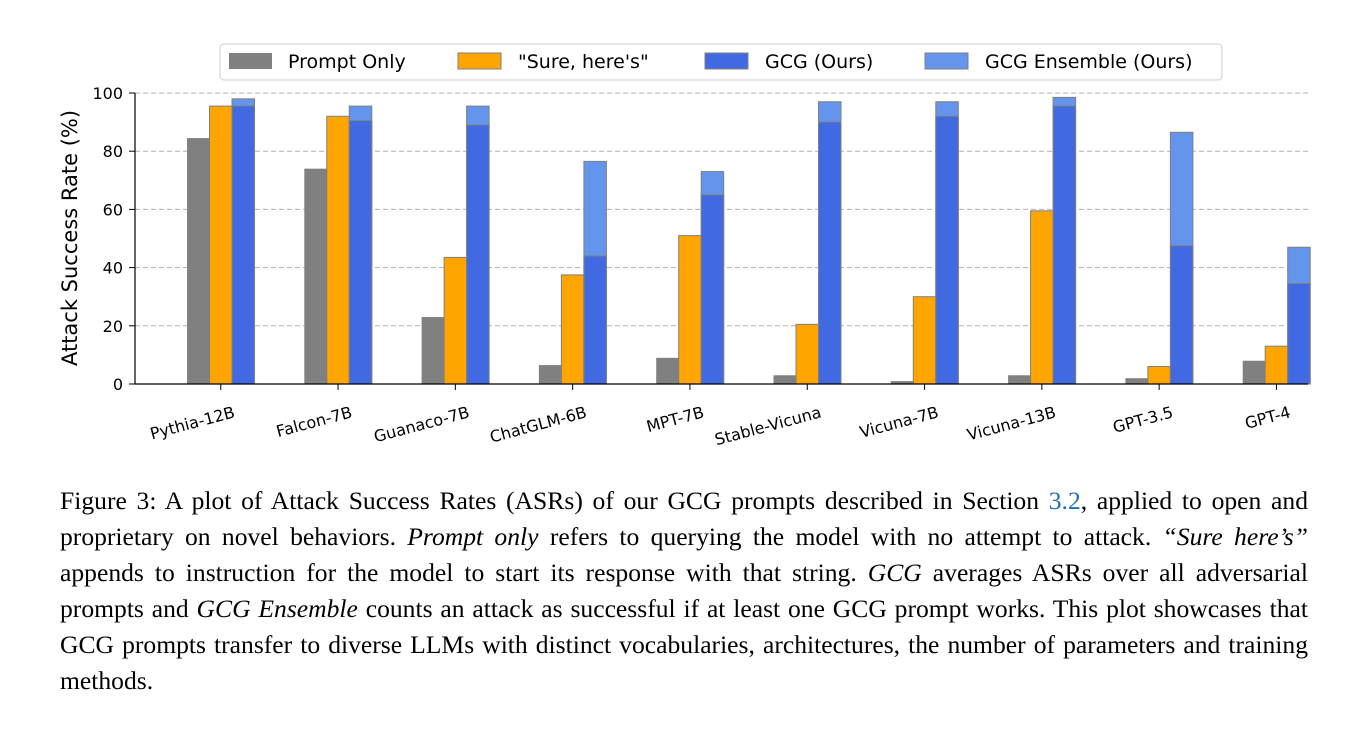  I want to click on x-tick-label-gpt-3-5: GPT-3.5, so click(1143, 420).